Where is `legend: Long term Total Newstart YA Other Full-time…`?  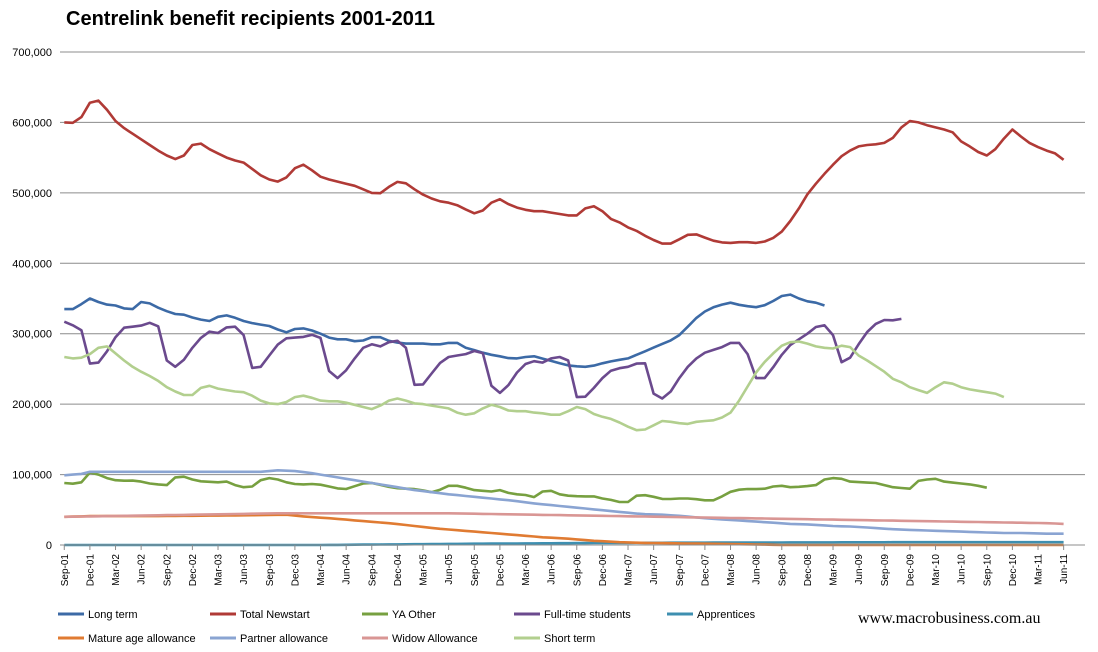
legend: Long term Total Newstart YA Other Full-time… is located at coordinates (407, 627).